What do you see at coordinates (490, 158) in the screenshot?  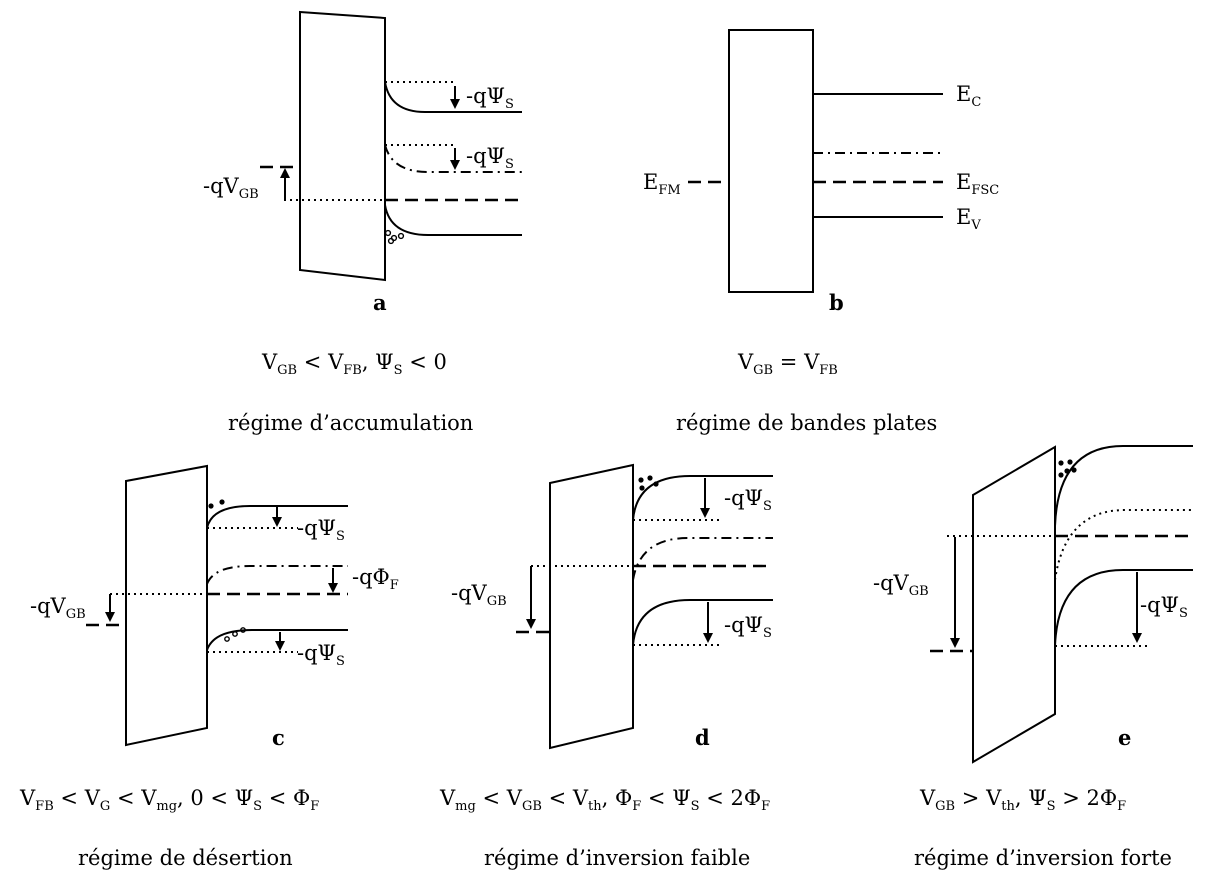 I see `psi-mid-label: -qΨS` at bounding box center [490, 158].